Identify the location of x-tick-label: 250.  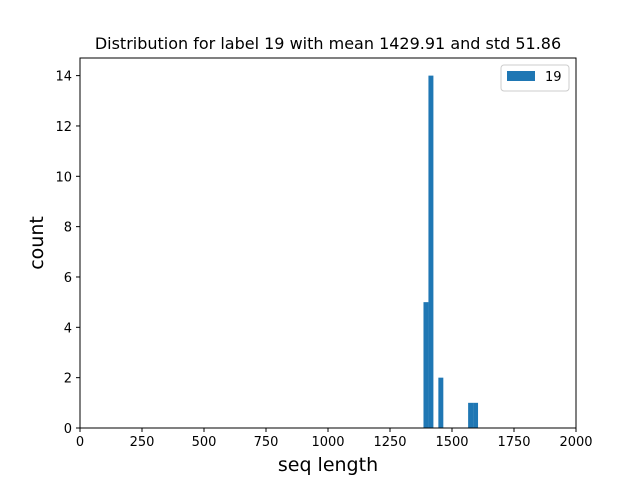
(142, 442).